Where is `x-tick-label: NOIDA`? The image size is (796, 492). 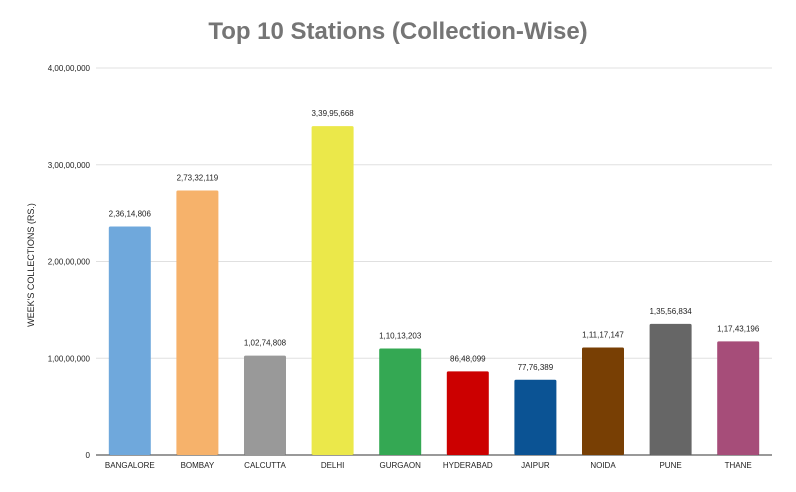 x-tick-label: NOIDA is located at coordinates (603, 465).